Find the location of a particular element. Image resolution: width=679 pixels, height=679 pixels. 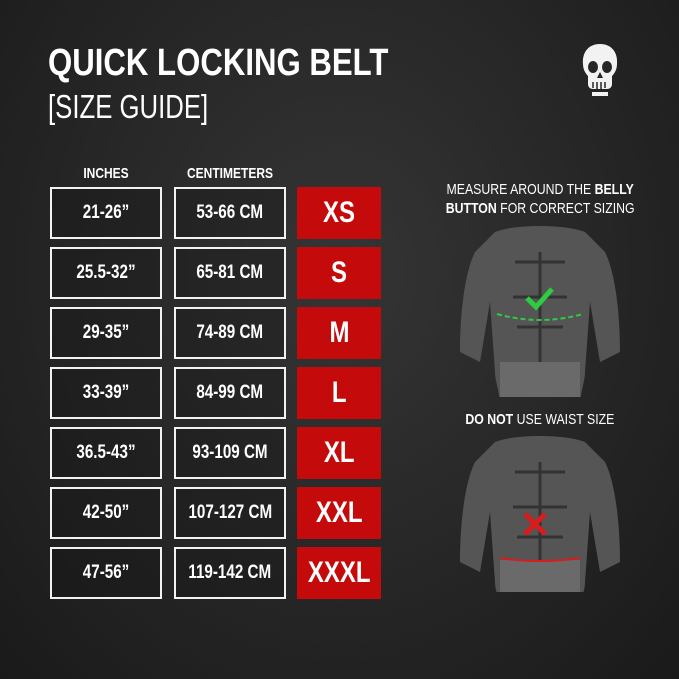

size-value: XL is located at coordinates (339, 452).